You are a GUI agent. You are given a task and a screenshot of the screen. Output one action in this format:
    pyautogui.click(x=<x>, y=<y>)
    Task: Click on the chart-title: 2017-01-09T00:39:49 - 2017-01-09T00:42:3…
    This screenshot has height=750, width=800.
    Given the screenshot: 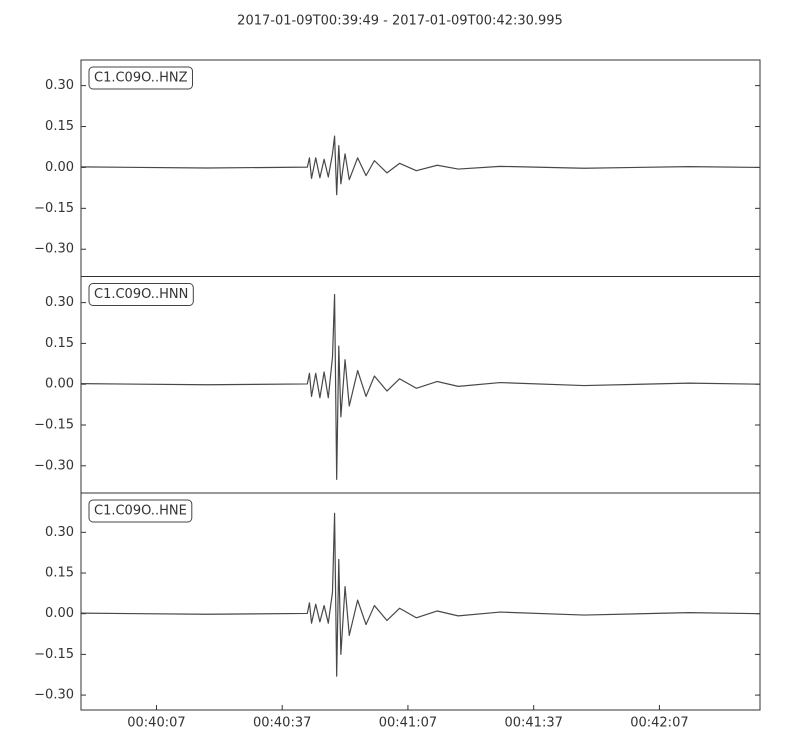 What is the action you would take?
    pyautogui.click(x=400, y=21)
    